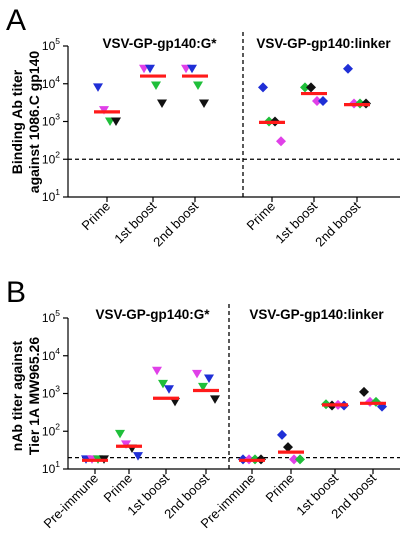  Describe the element at coordinates (70, 501) in the screenshot. I see `x-tick-label: Pre-immune` at that location.